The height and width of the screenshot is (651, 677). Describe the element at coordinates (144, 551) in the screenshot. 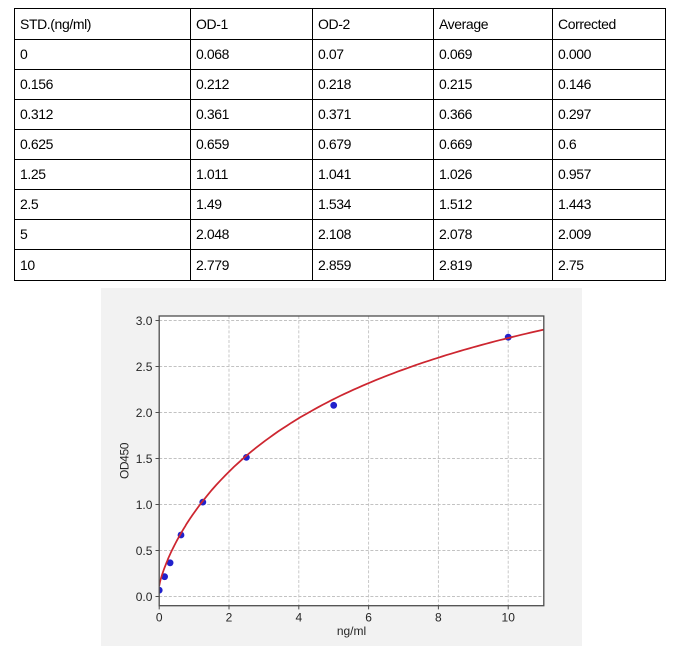

I see `svg-text: 0.5` at that location.